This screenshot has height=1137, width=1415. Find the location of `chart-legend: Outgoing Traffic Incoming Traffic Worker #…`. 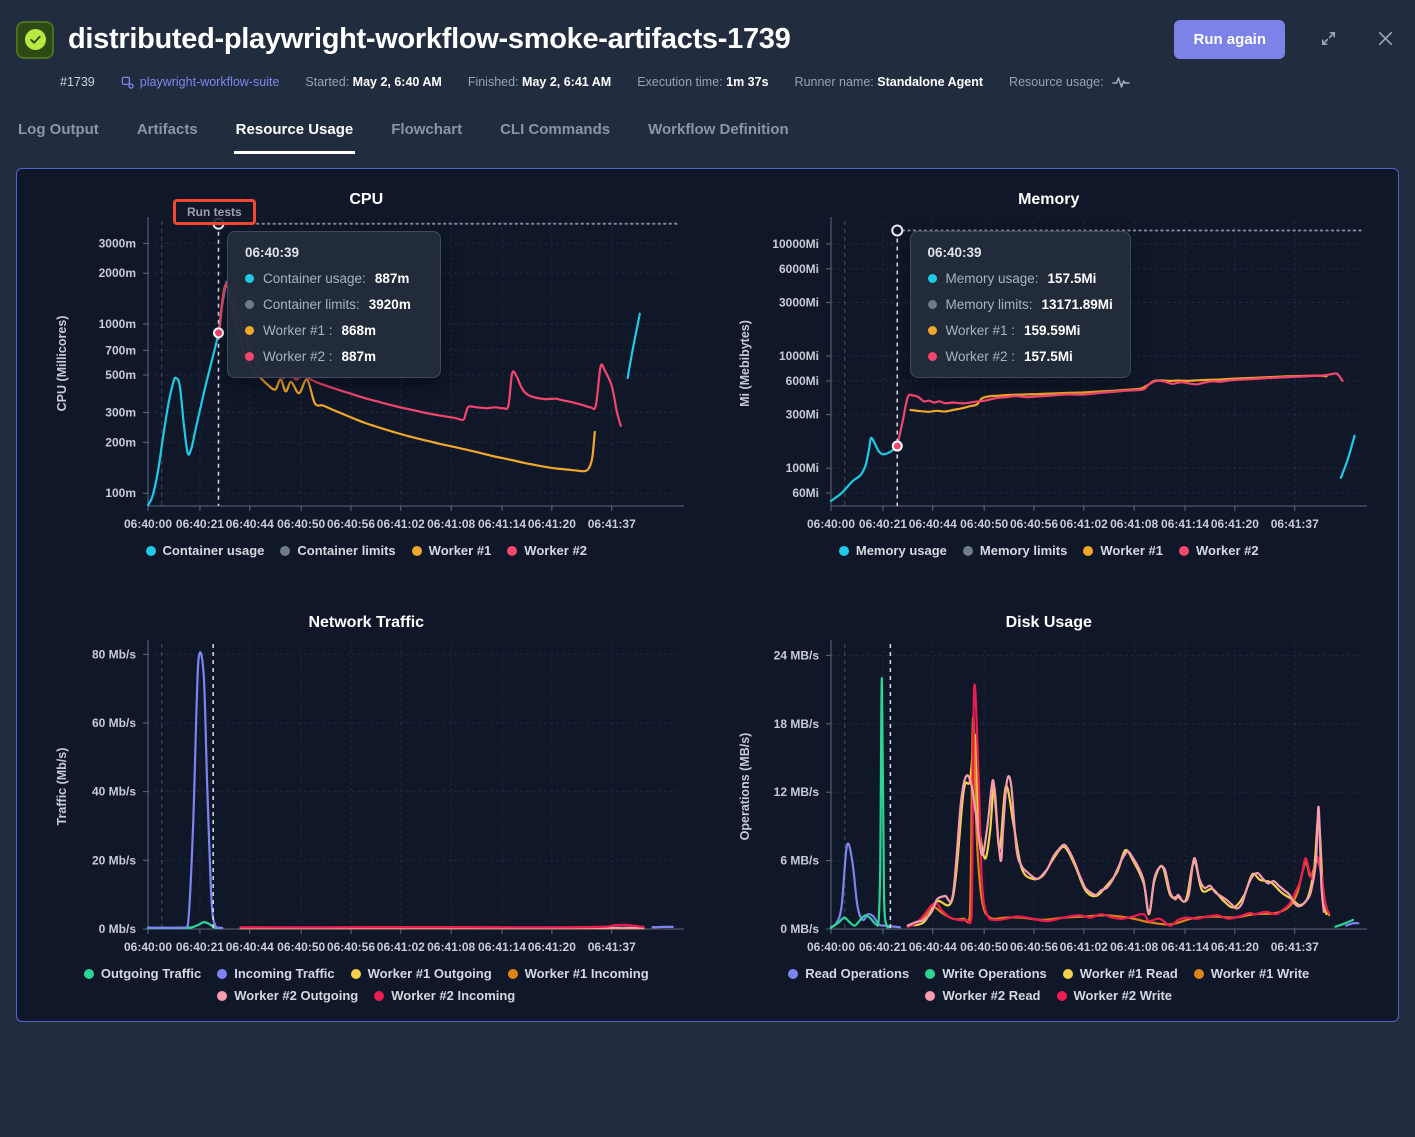

chart-legend: Outgoing Traffic Incoming Traffic Worker #… is located at coordinates (366, 984).